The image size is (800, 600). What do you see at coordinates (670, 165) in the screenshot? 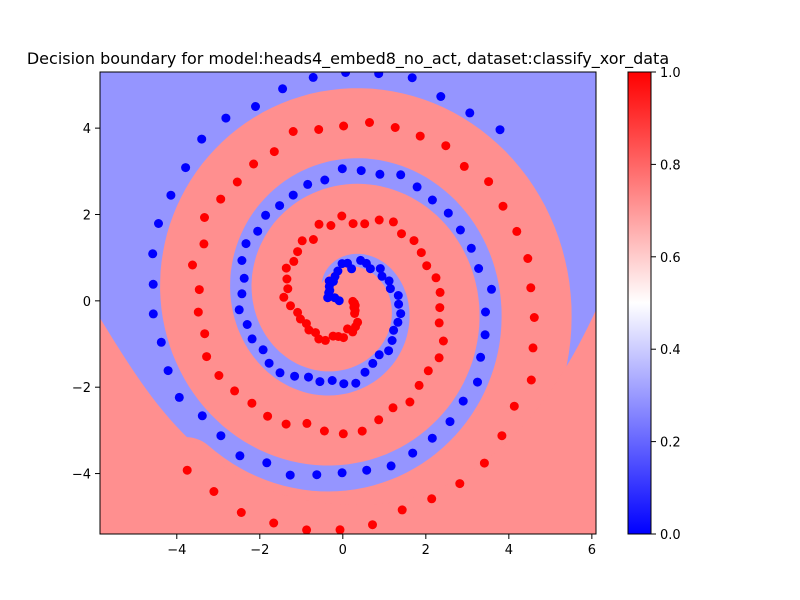
I see `colorbar-tick-label: 0.8` at bounding box center [670, 165].